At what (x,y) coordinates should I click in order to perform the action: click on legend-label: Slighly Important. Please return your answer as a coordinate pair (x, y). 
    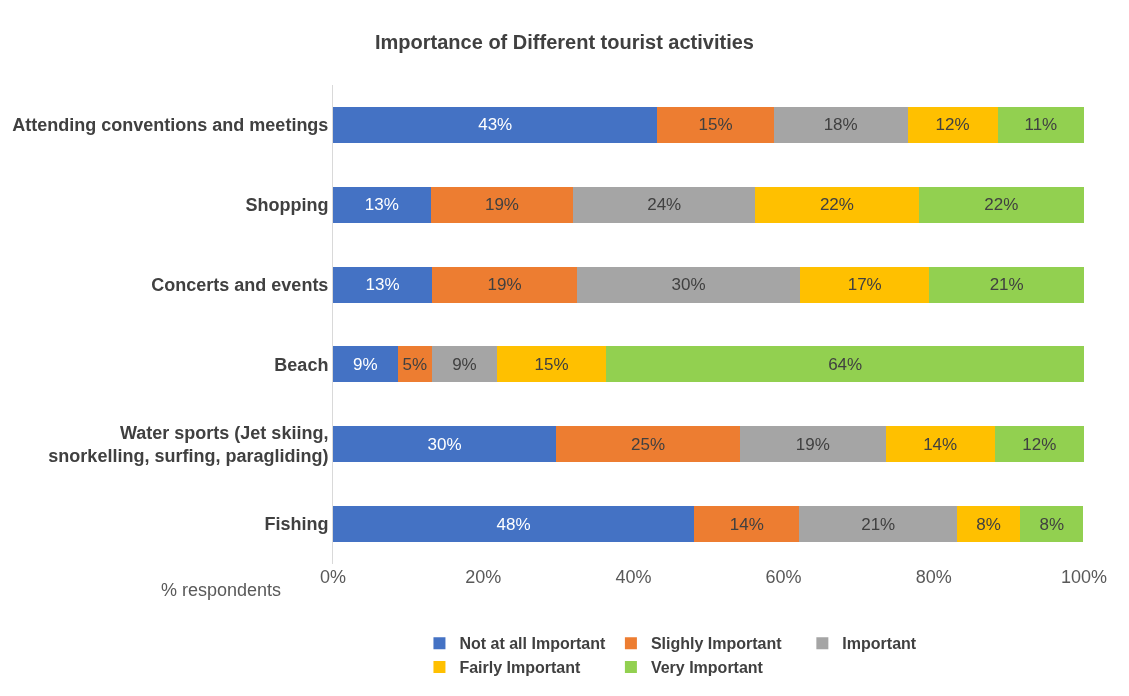
    Looking at the image, I should click on (716, 644).